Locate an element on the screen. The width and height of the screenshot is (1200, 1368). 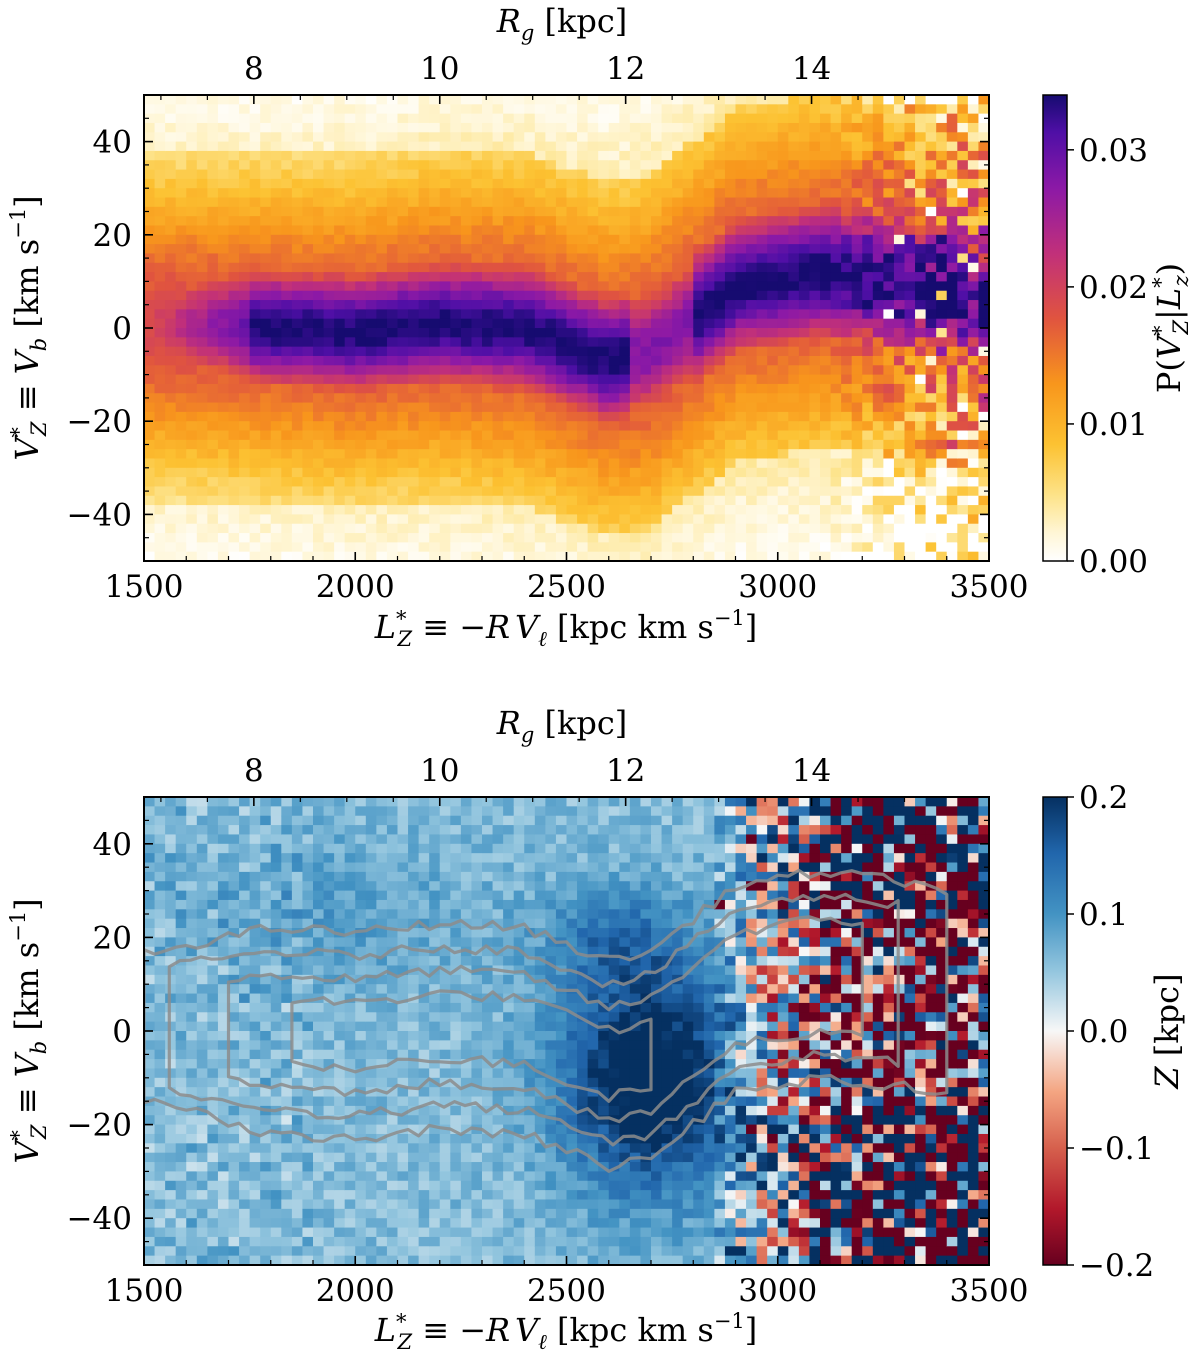
y-tick-label: 0 is located at coordinates (122, 329).